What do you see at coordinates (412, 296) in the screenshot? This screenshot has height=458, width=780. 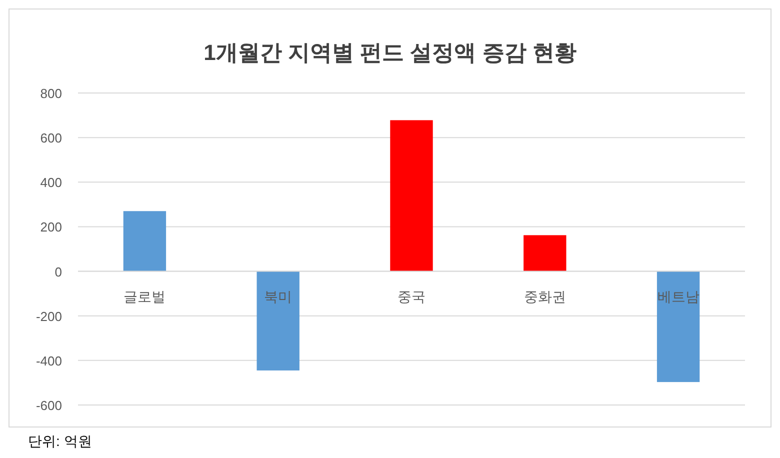 I see `x-tick-label: 중국` at bounding box center [412, 296].